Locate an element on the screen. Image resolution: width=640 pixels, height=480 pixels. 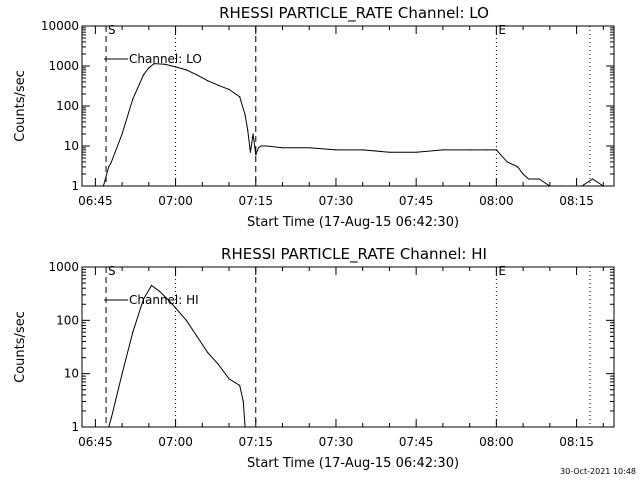
y-axis-label: Counts/sec is located at coordinates (20, 347).